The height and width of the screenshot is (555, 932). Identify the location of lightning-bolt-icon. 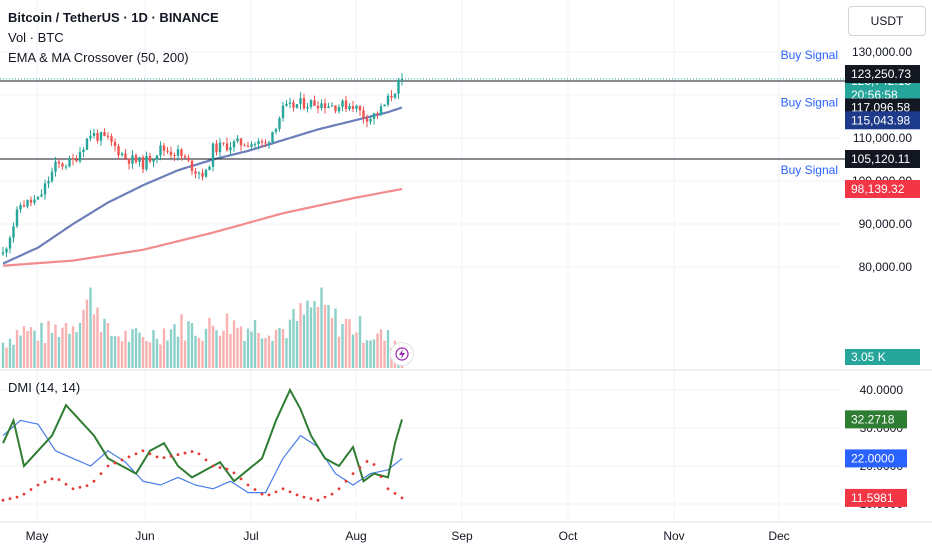
(402, 354).